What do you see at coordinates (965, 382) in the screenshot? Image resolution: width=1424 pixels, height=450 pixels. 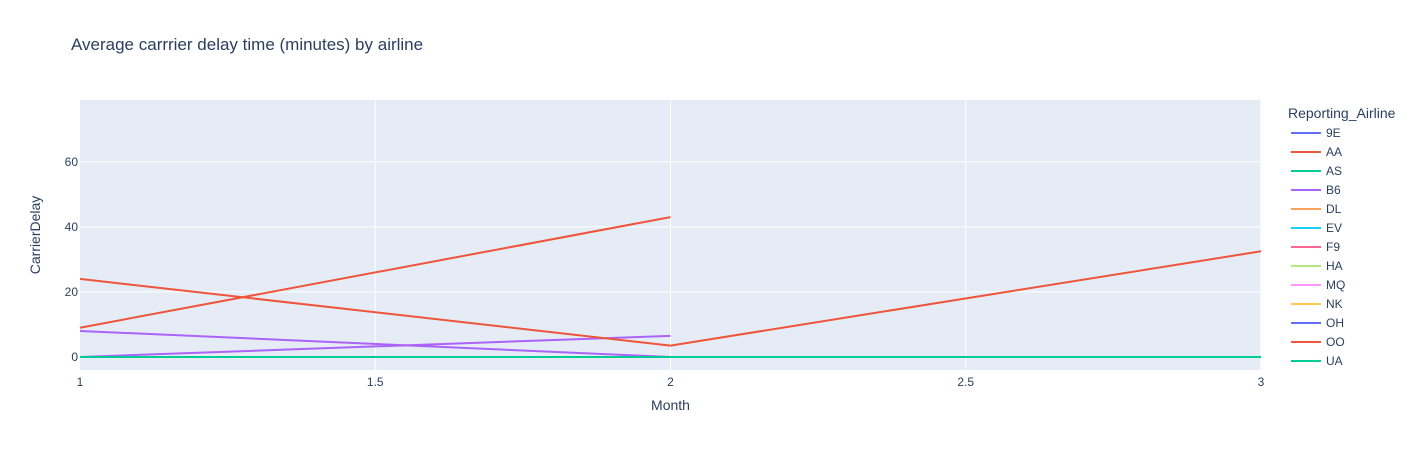 I see `x-tick-label: 2.5` at bounding box center [965, 382].